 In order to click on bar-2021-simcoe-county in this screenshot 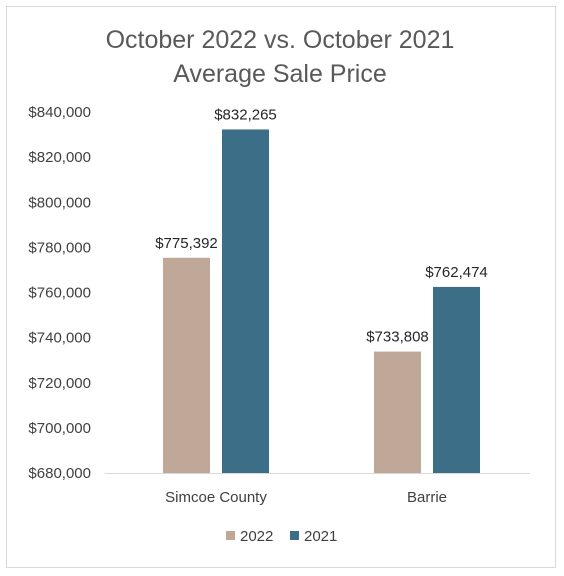, I will do `click(245, 301)`.